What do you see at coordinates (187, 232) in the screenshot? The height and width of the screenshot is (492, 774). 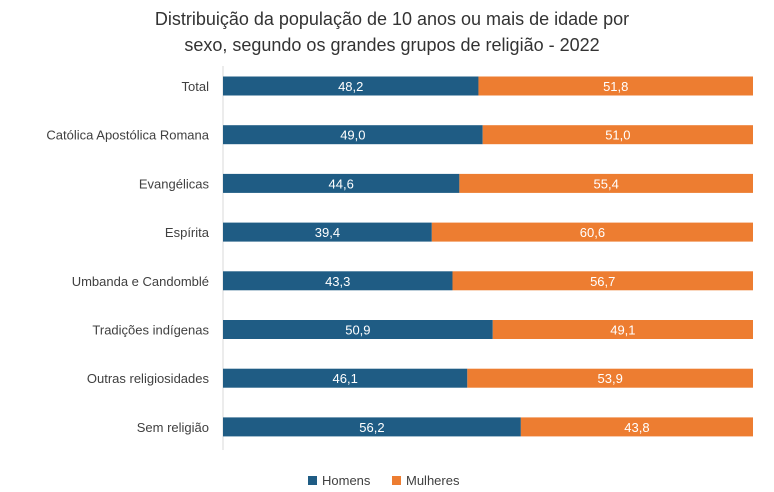 I see `category-label: Espírita` at bounding box center [187, 232].